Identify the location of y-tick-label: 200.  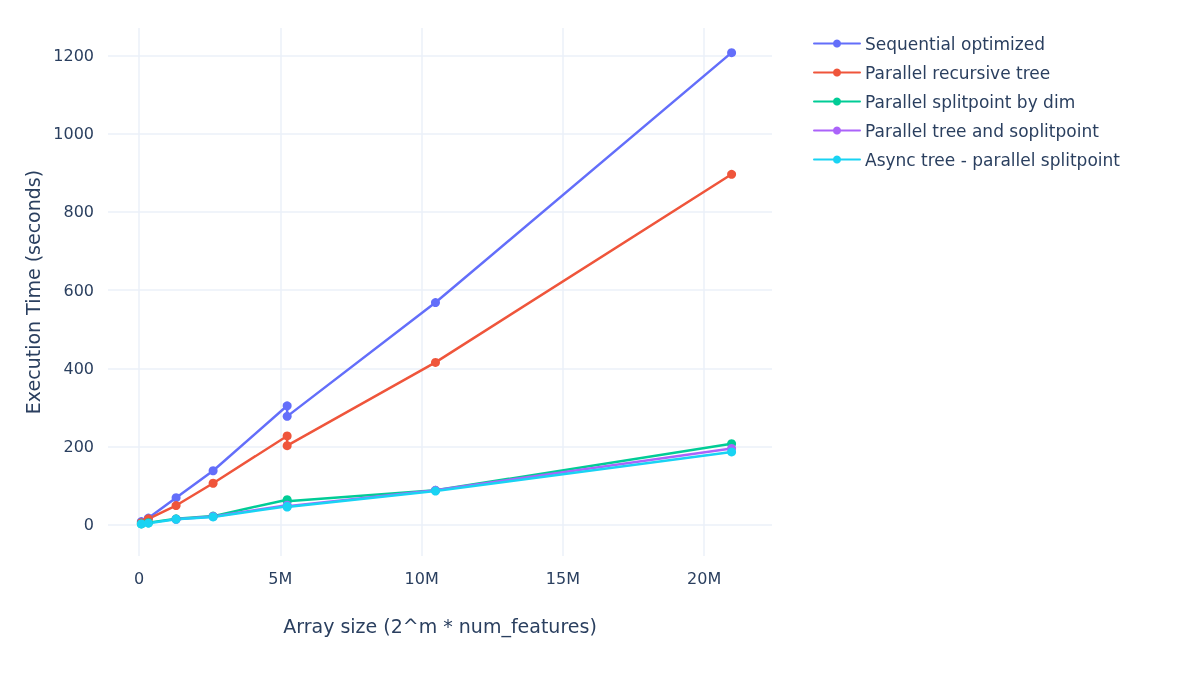
(78, 446).